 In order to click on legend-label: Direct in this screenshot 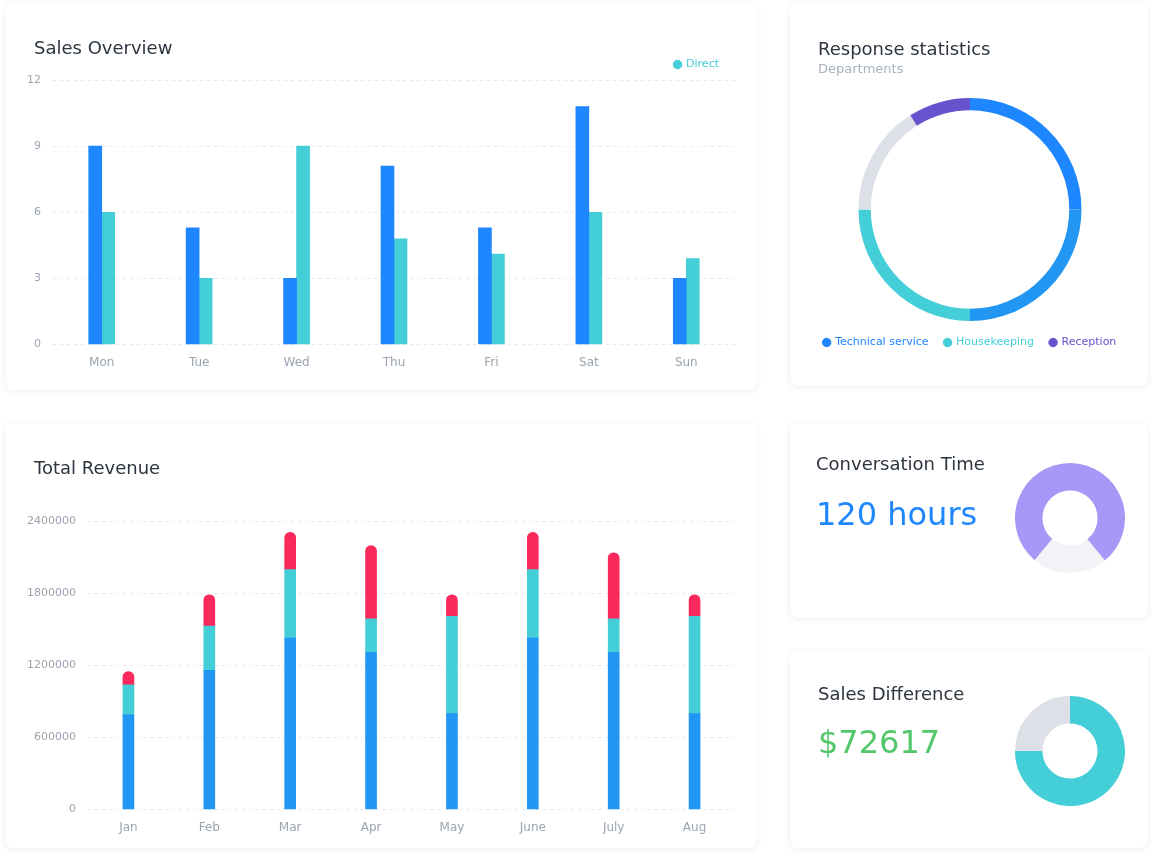, I will do `click(703, 64)`.